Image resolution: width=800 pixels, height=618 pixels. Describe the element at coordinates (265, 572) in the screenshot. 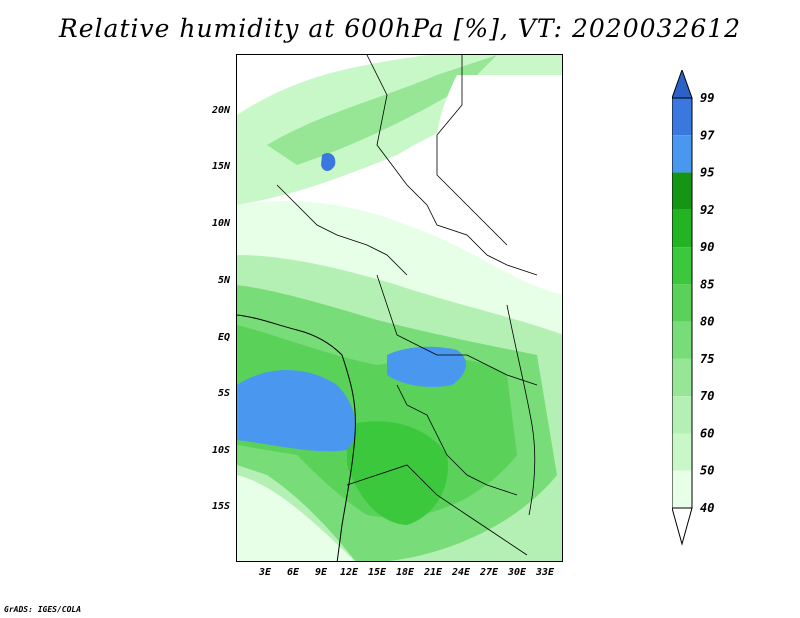

I see `x-tick-3e: 3E` at that location.